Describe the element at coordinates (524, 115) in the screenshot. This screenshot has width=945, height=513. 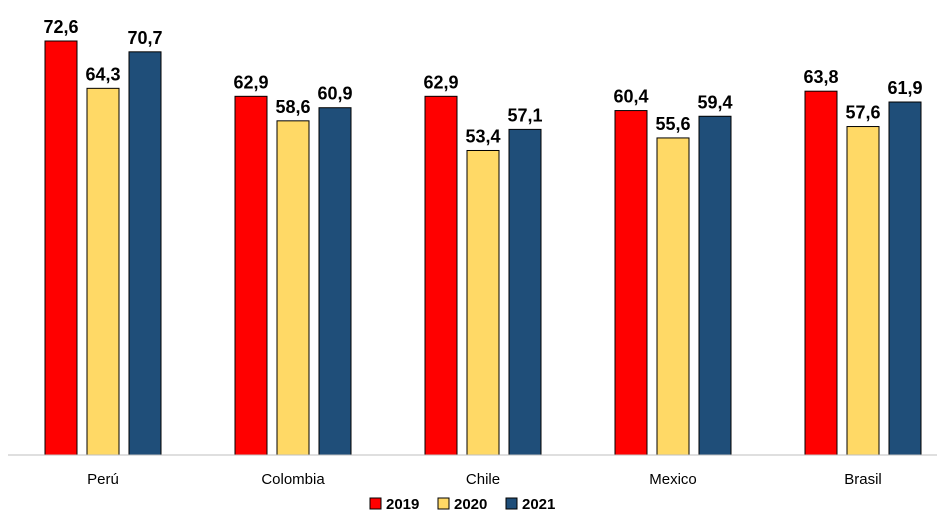
I see `data-label: 57,1` at that location.